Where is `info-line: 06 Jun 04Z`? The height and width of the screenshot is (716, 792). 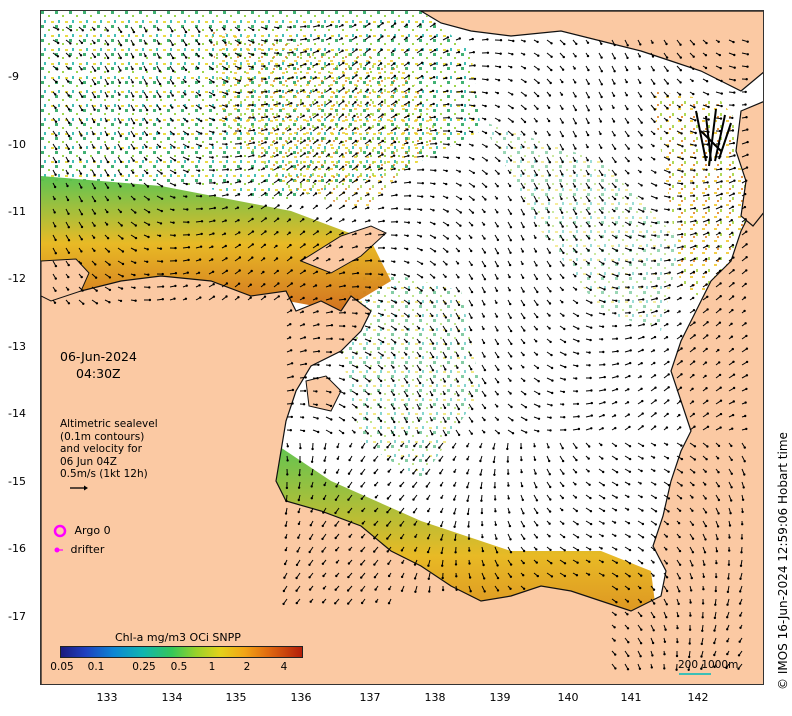
info-line: 06 Jun 04Z is located at coordinates (88, 461).